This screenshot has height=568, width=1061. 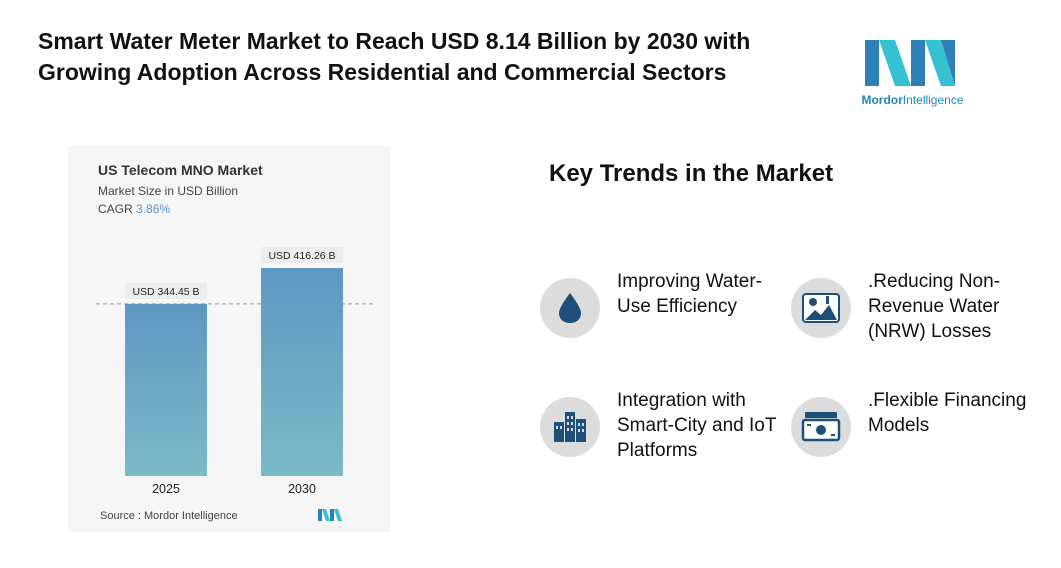 What do you see at coordinates (302, 372) in the screenshot?
I see `bar-2030` at bounding box center [302, 372].